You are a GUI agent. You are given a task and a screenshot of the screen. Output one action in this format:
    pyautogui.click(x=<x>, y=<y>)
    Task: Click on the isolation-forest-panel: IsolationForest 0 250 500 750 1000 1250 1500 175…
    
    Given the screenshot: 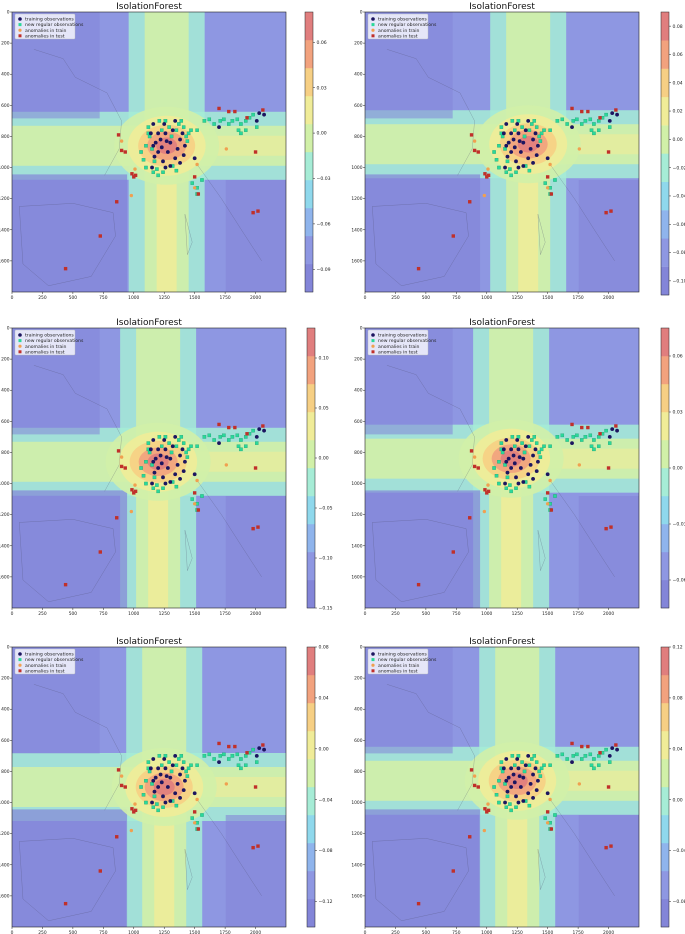 What is the action you would take?
    pyautogui.click(x=495, y=467)
    